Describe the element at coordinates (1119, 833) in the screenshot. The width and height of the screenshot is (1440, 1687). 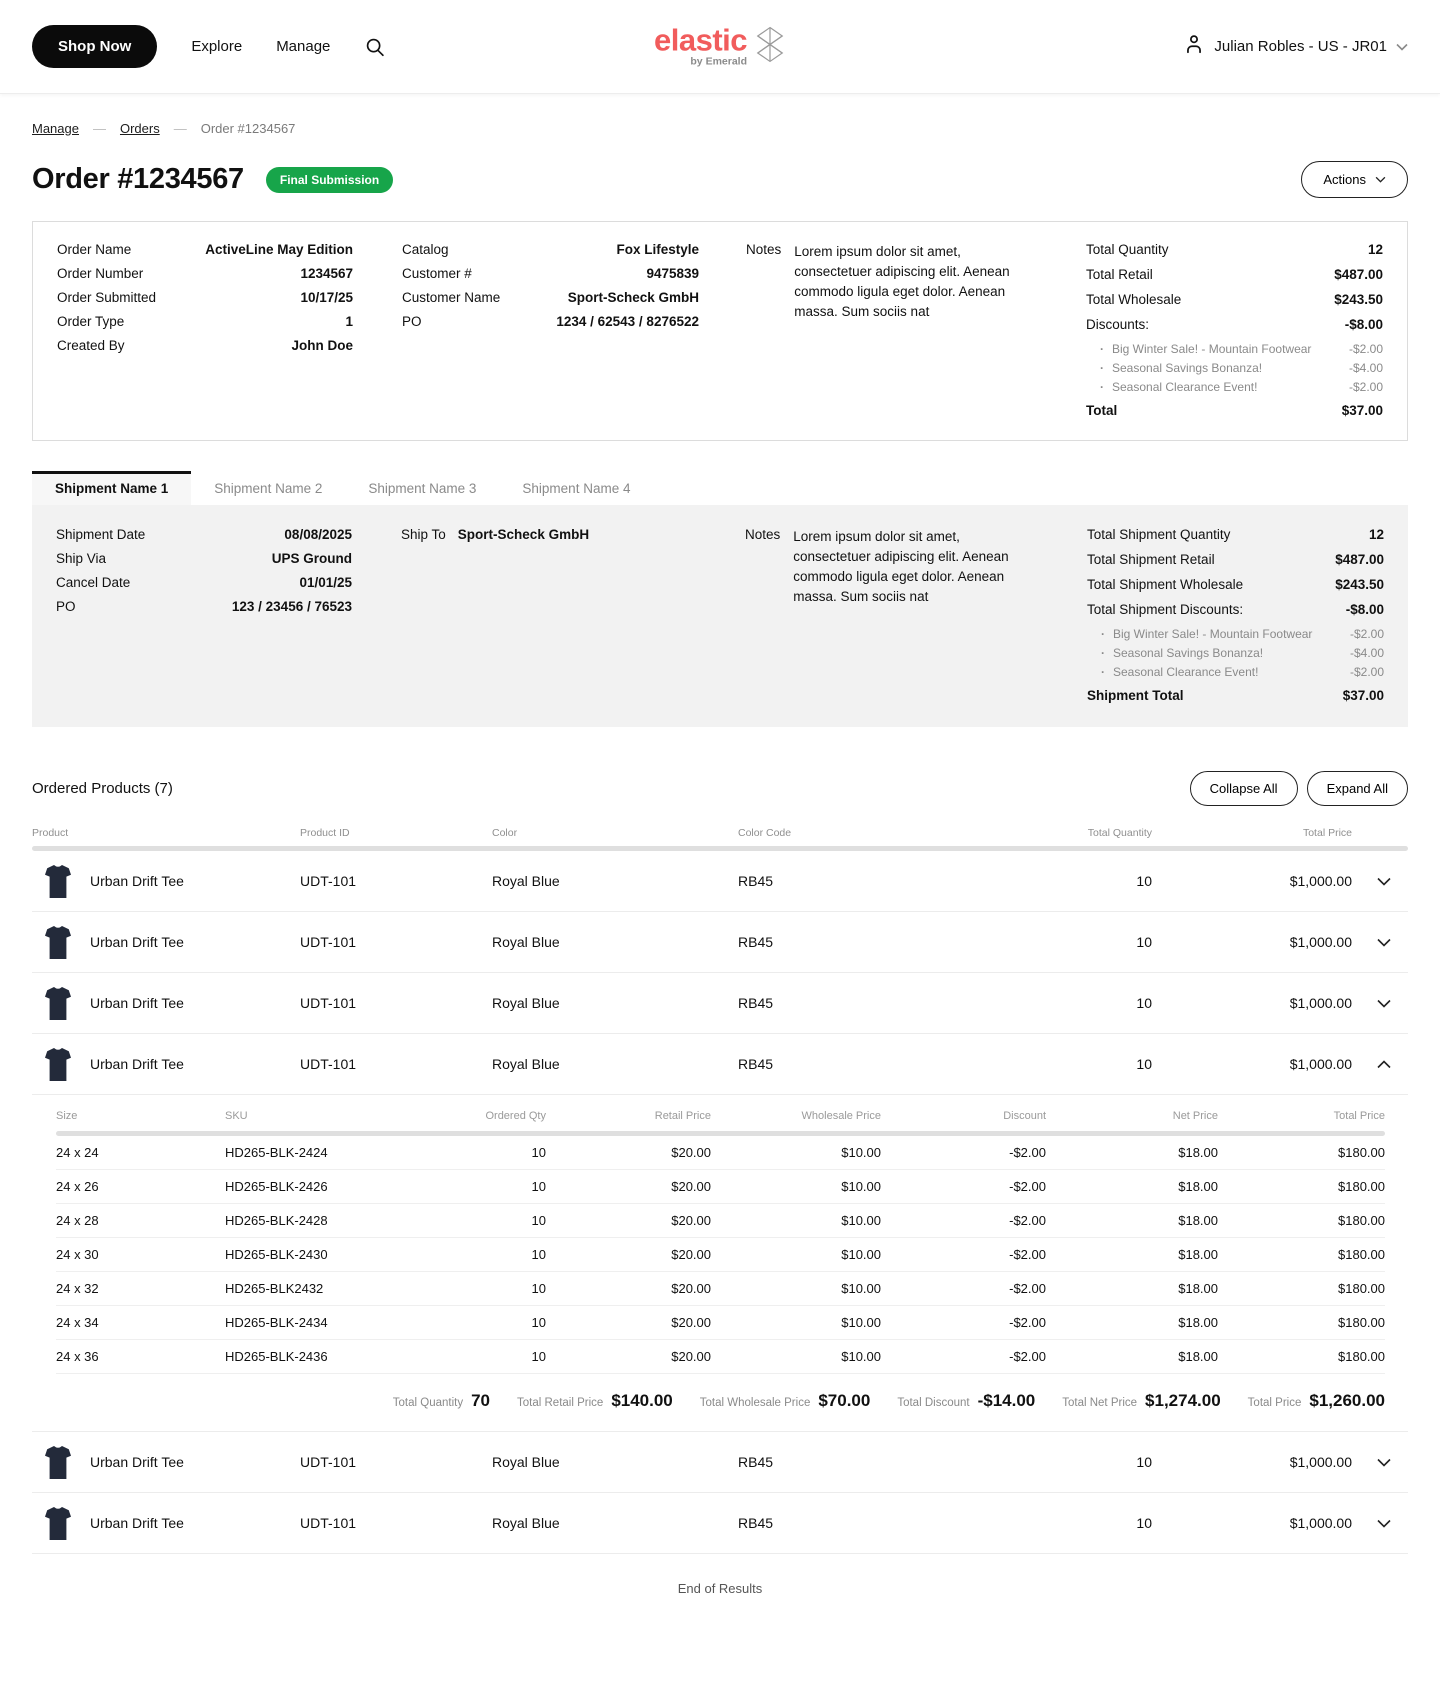
I see `col-total-quantity: Total Quantity` at that location.